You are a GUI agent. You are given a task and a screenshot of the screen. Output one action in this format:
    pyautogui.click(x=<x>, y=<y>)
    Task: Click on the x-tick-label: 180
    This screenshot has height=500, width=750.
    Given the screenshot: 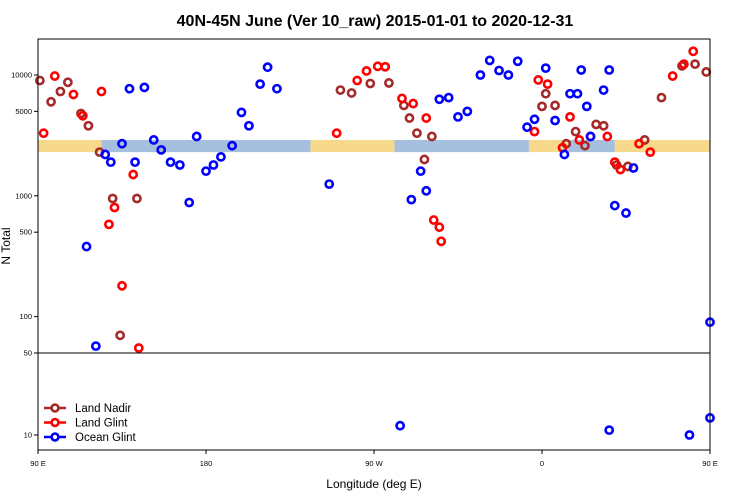 What is the action you would take?
    pyautogui.click(x=206, y=463)
    